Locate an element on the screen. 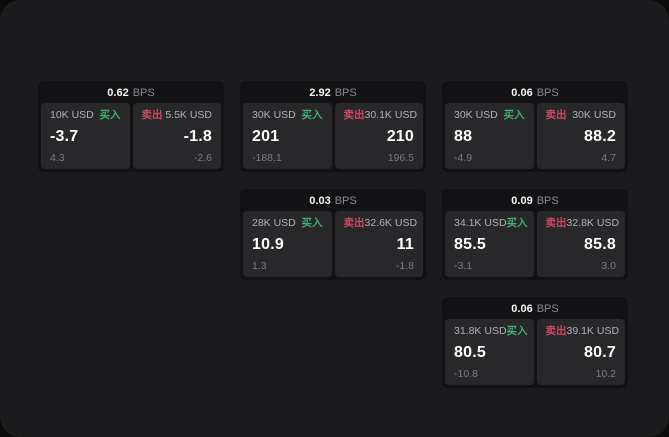 The width and height of the screenshot is (669, 437). buy-delta: -10.8 is located at coordinates (466, 373).